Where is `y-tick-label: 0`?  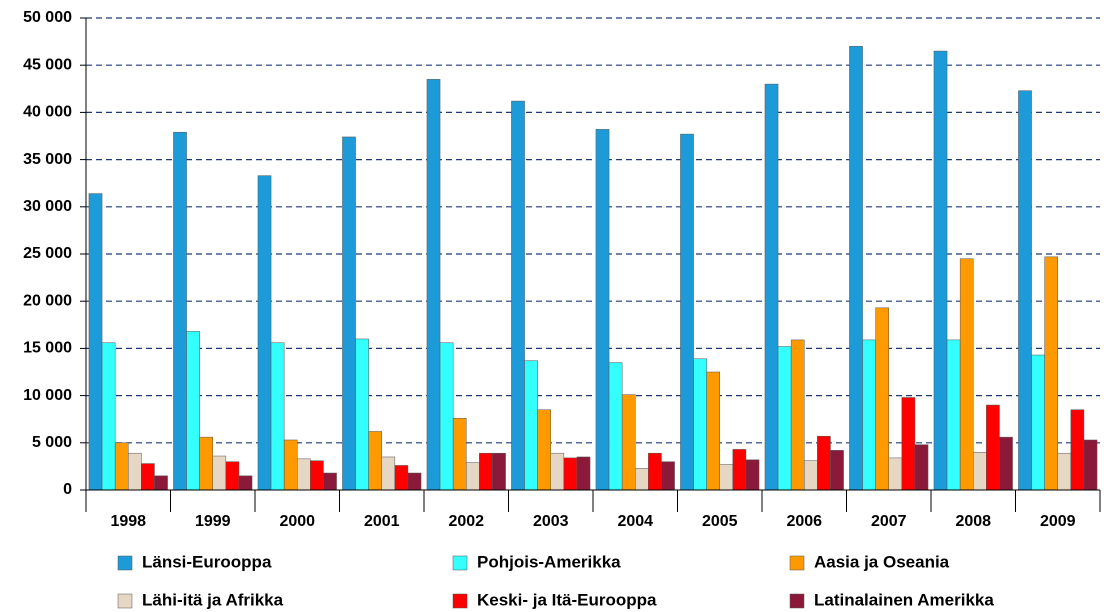
y-tick-label: 0 is located at coordinates (67, 489).